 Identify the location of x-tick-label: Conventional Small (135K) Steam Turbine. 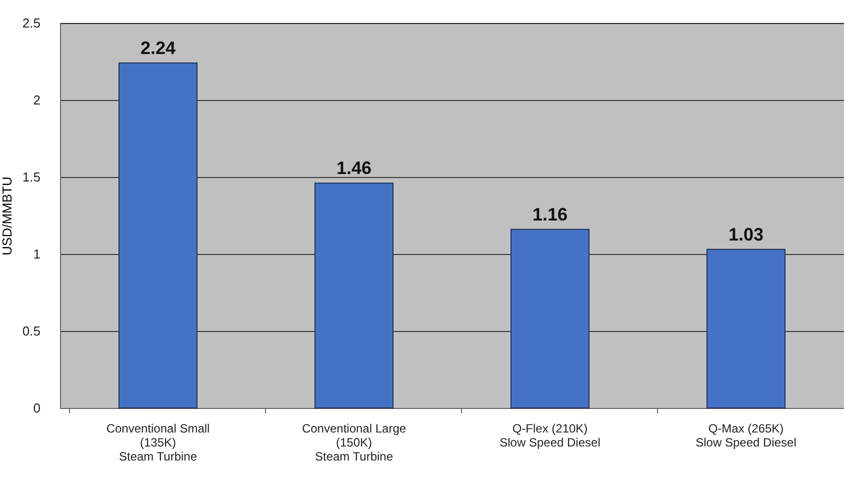
(158, 443).